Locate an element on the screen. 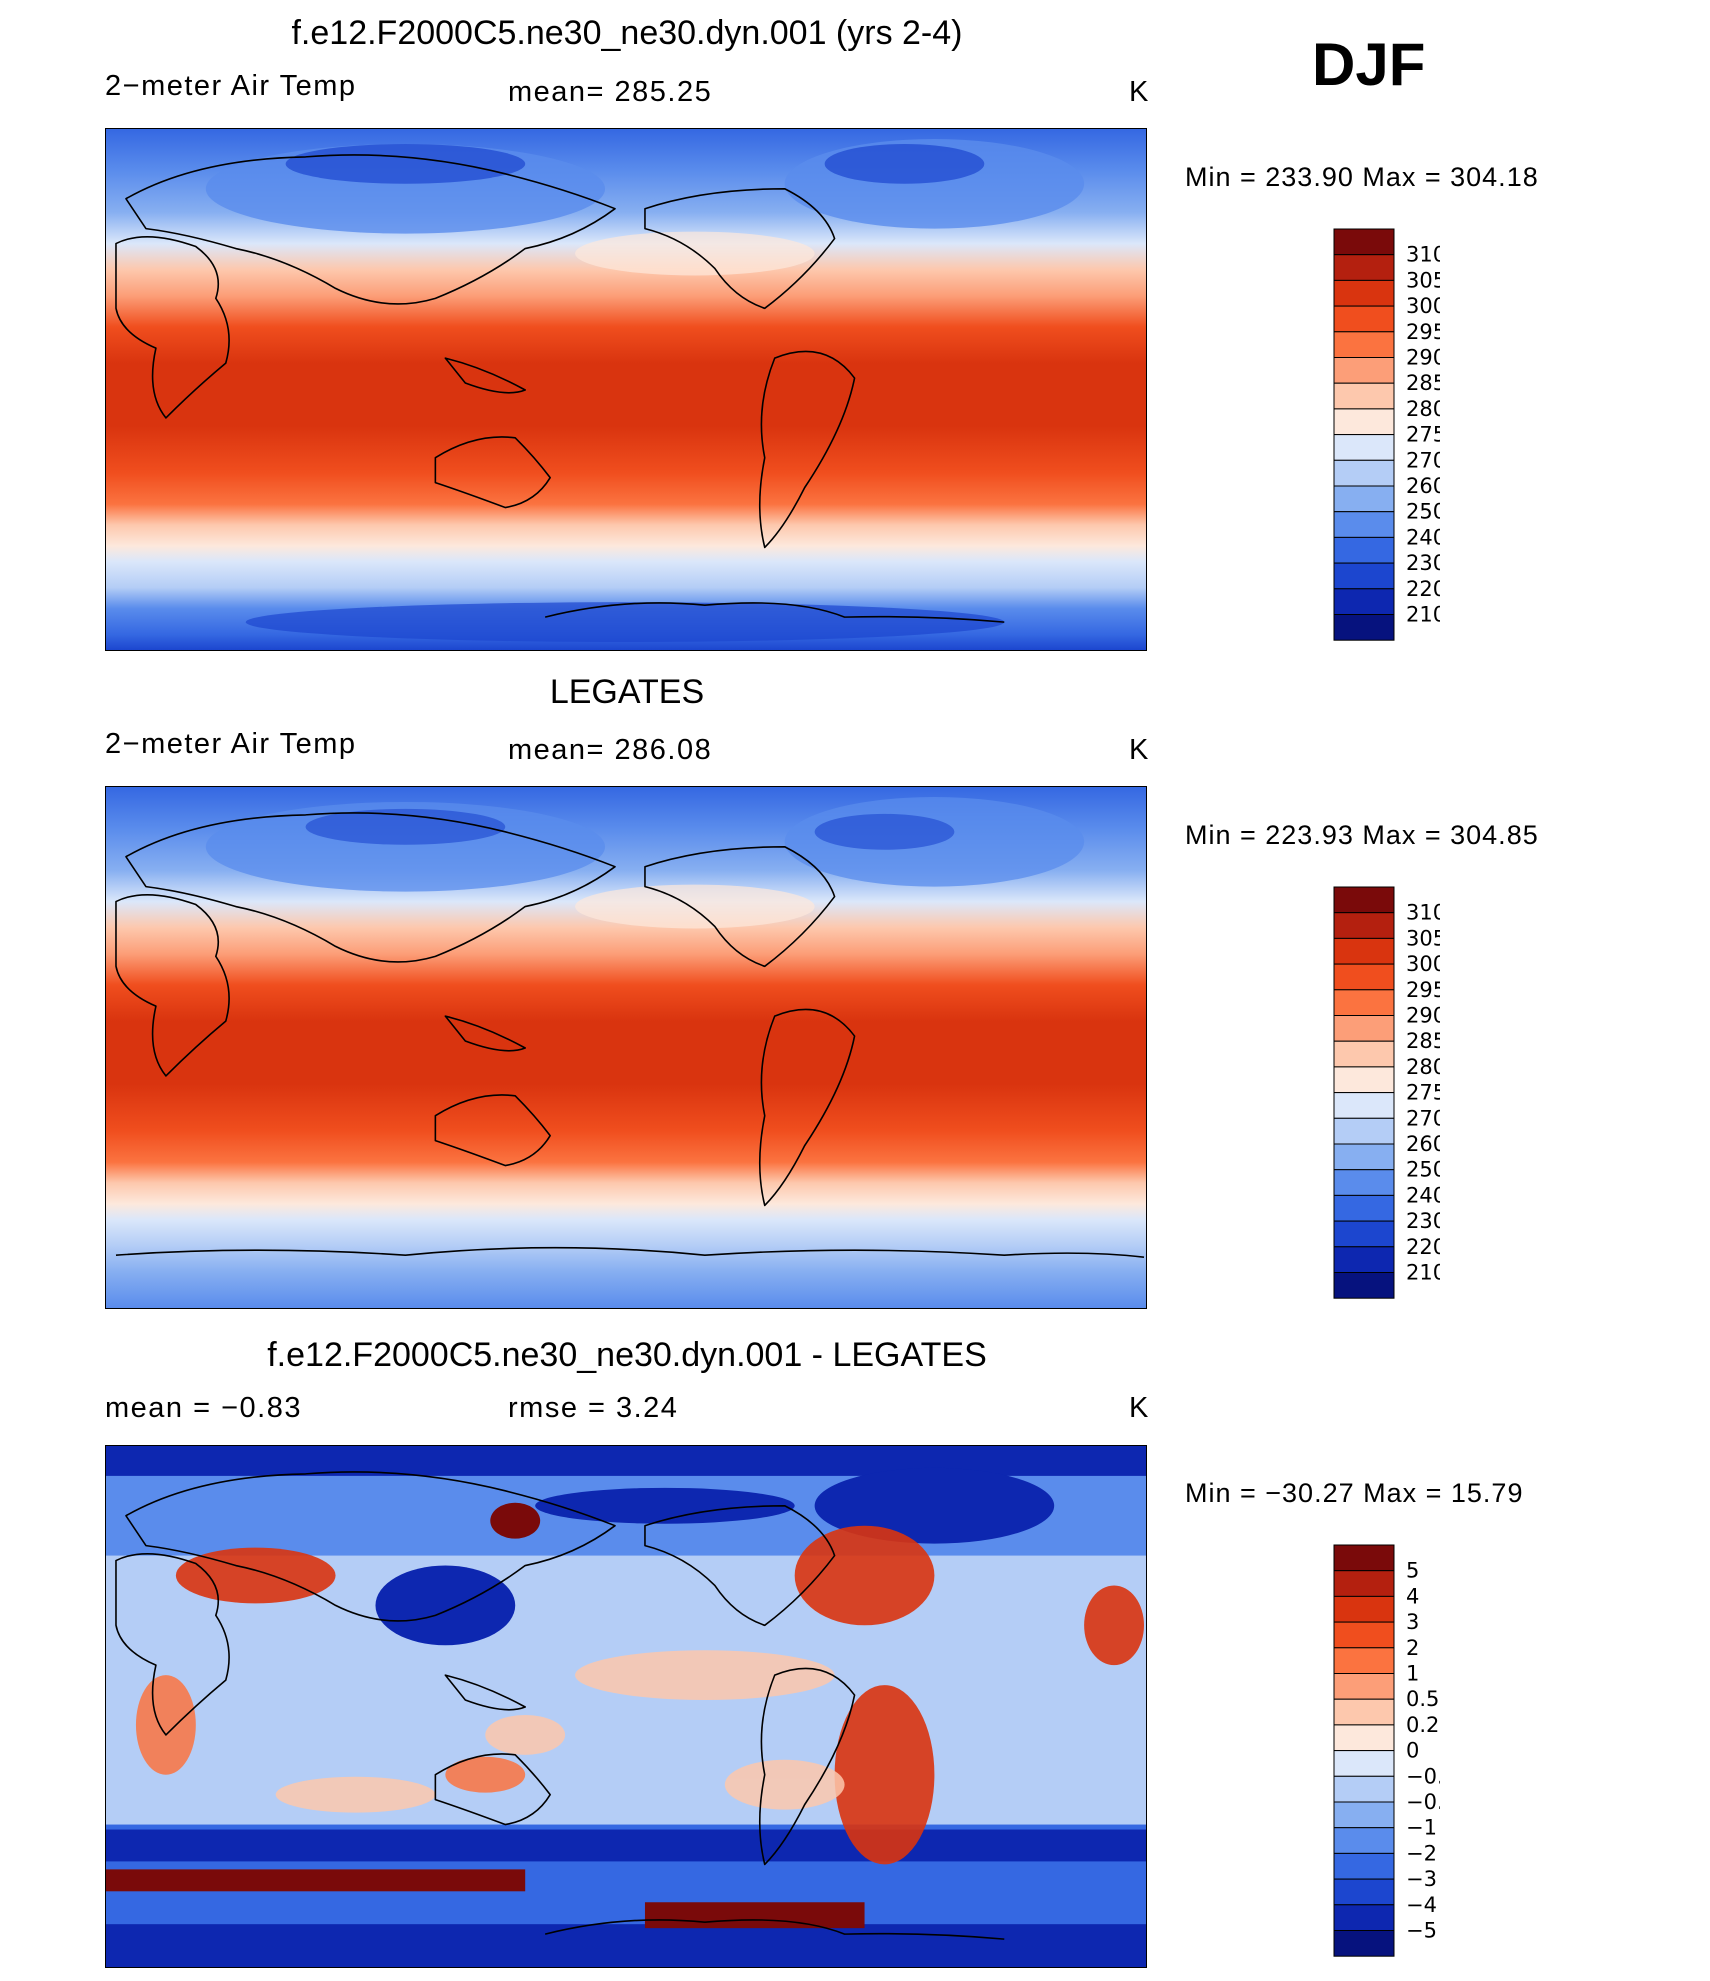  colorbar-tick-label: 4 is located at coordinates (1412, 1596).